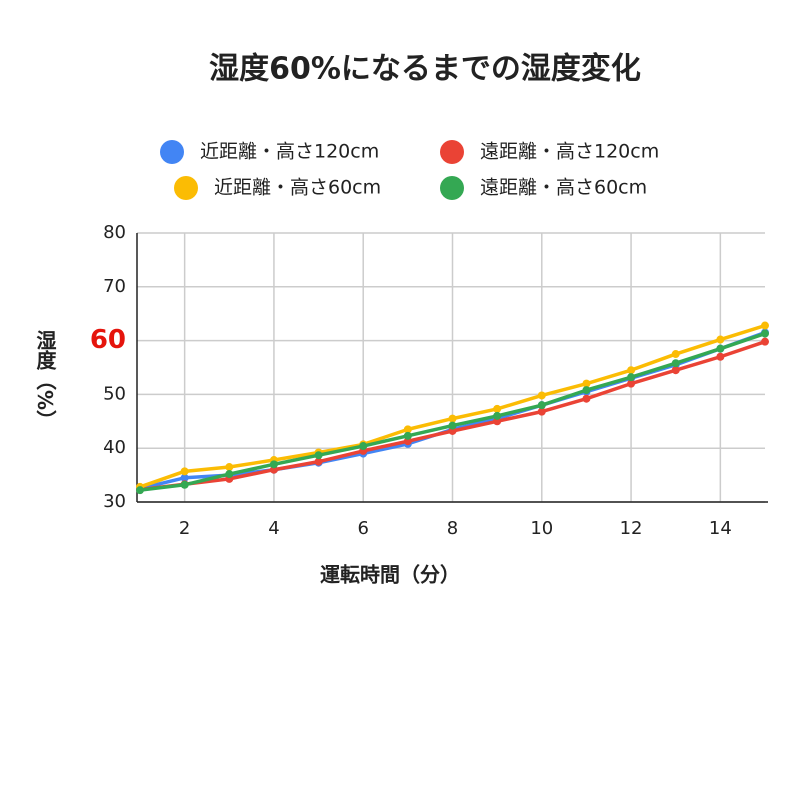  I want to click on x-tick-label: 4, so click(273, 528).